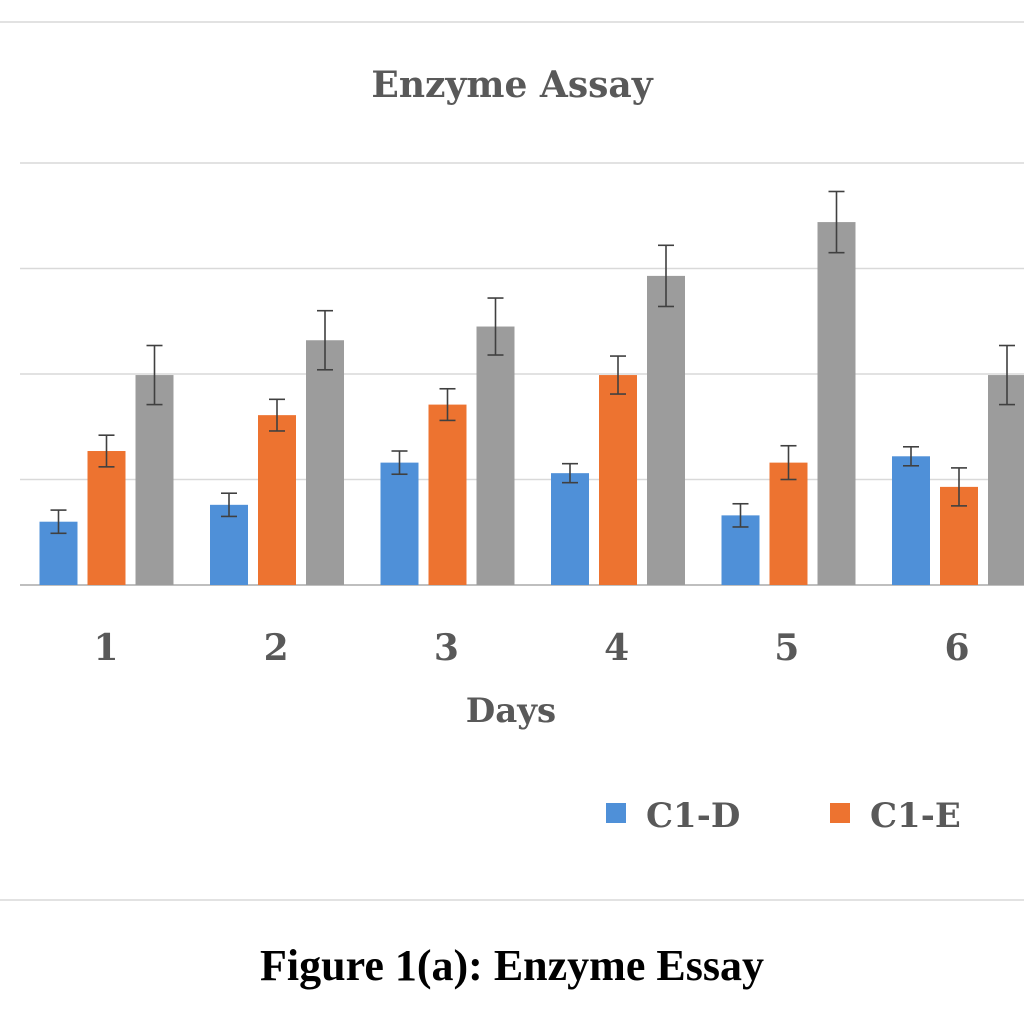 The width and height of the screenshot is (1024, 1024). I want to click on x-tick-labels: 1 2 3 4 5 6, so click(531, 648).